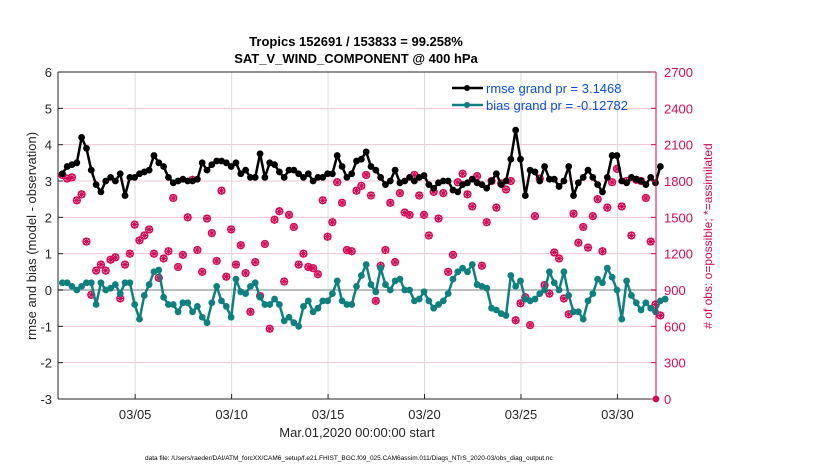 The image size is (830, 470). What do you see at coordinates (675, 363) in the screenshot?
I see `y-tick-label-right: 300` at bounding box center [675, 363].